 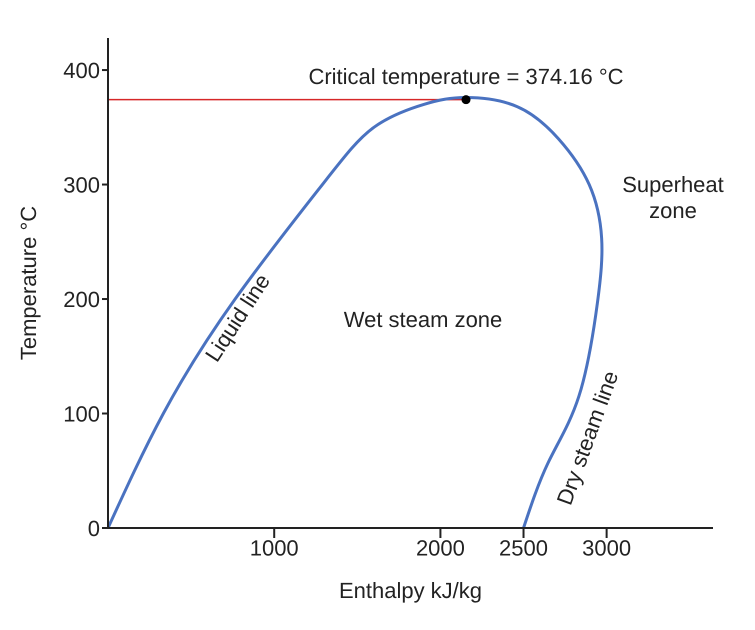 I want to click on y-tick-label: 300, so click(x=81, y=185).